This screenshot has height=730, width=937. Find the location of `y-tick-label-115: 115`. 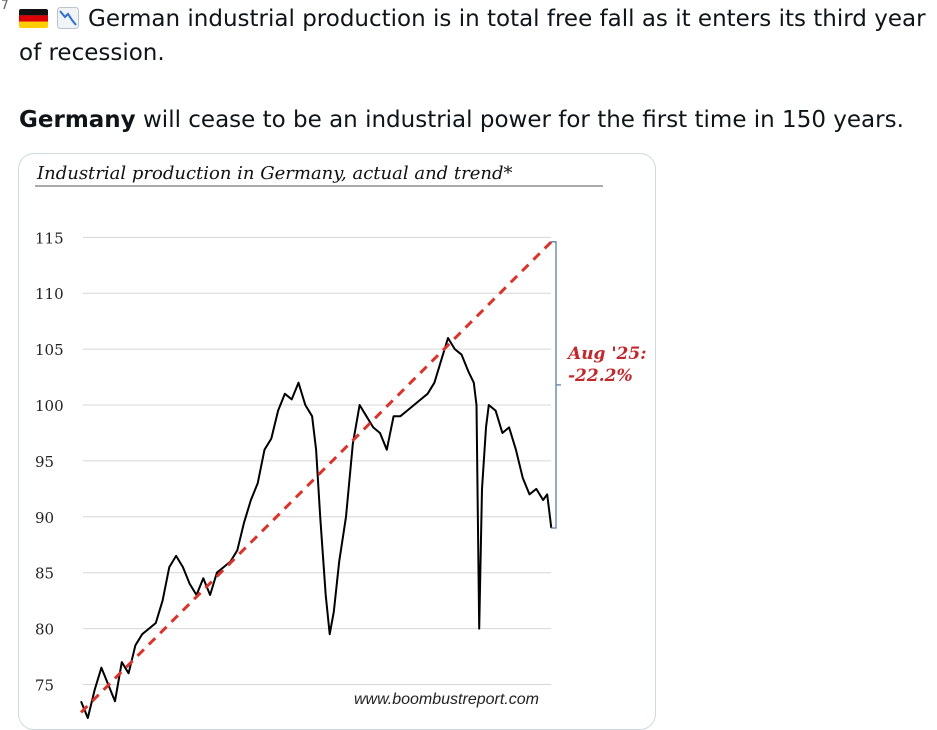

y-tick-label-115: 115 is located at coordinates (49, 238).